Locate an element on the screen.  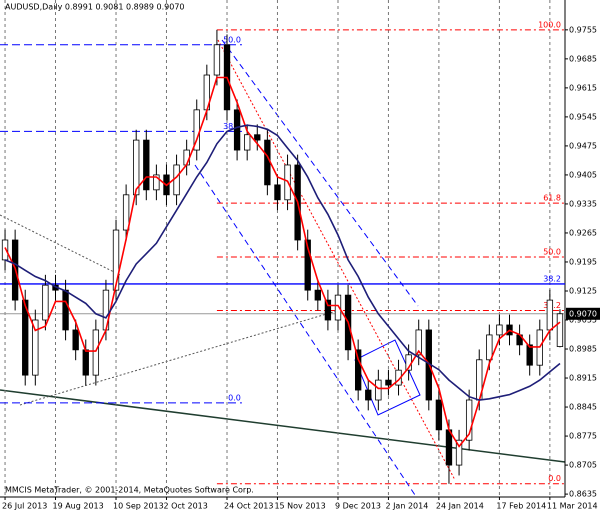
y-tick-label: 0.9265 is located at coordinates (583, 232).